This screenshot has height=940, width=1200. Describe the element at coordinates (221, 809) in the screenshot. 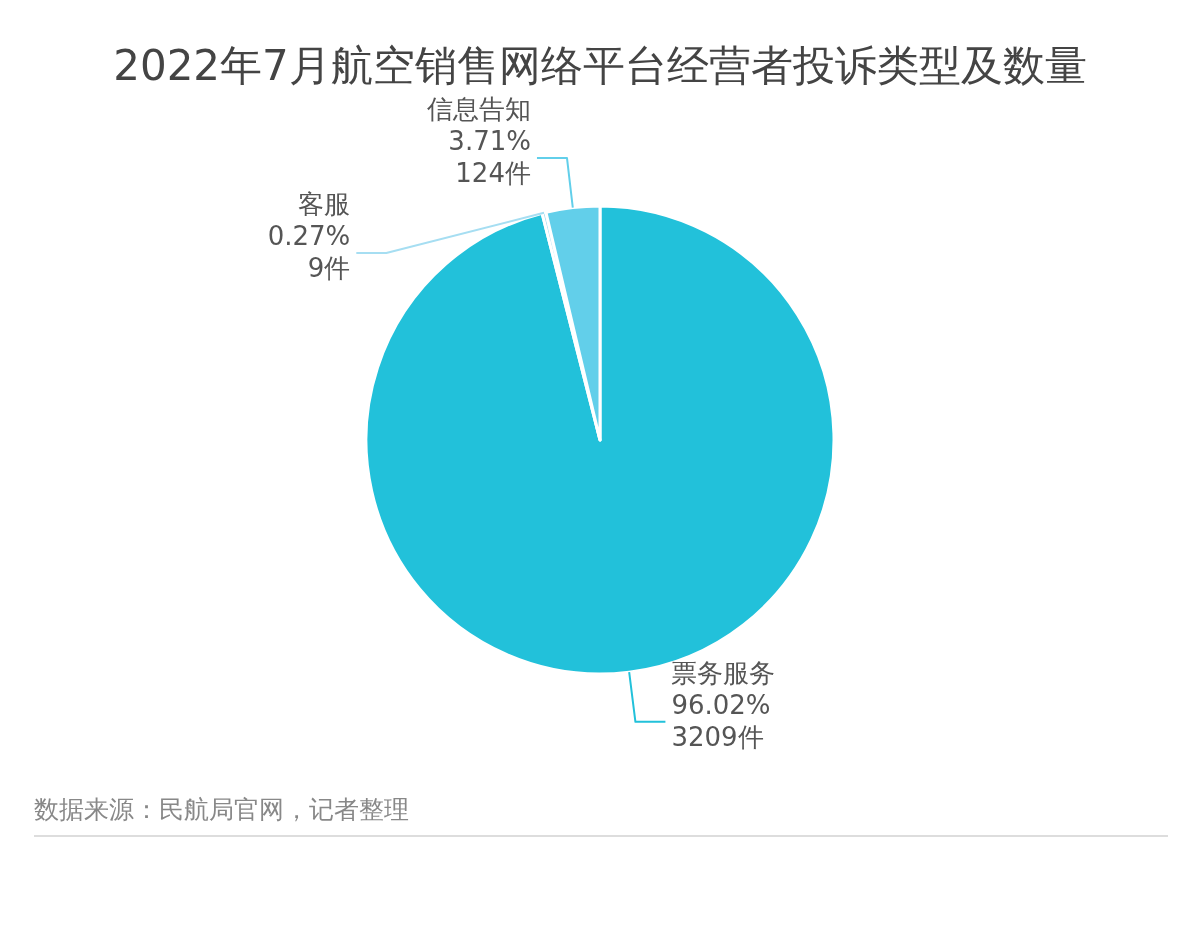

I see `source-note: 数据来源：民航局官网，记者整理` at that location.